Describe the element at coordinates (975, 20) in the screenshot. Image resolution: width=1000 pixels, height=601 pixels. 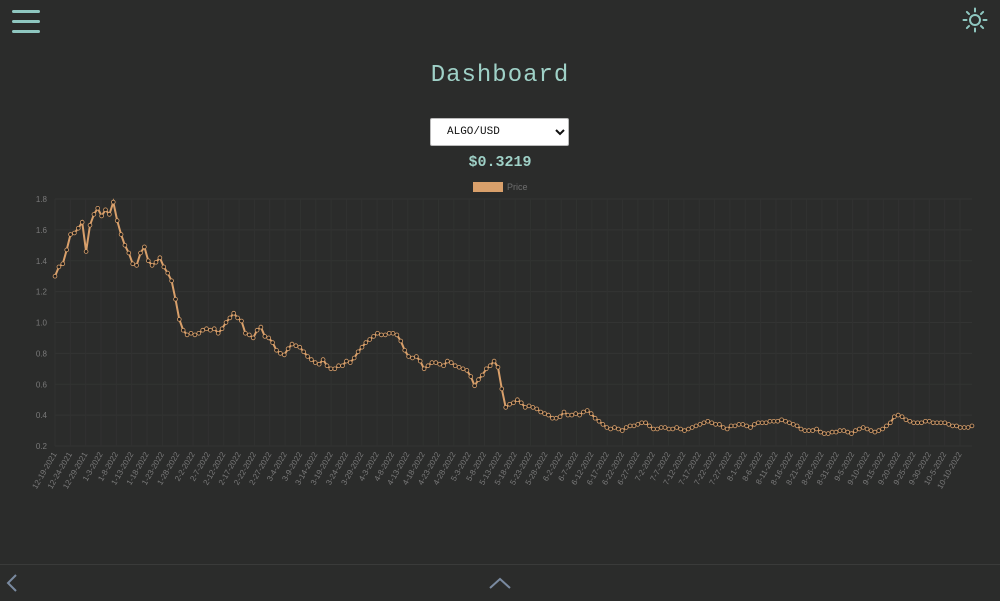
I see `theme-toggle-button` at that location.